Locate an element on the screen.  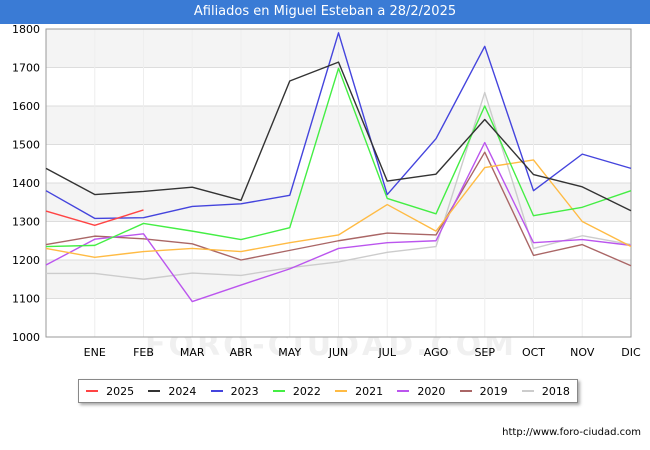
y-tick-label: 1800 is located at coordinates (26, 29).